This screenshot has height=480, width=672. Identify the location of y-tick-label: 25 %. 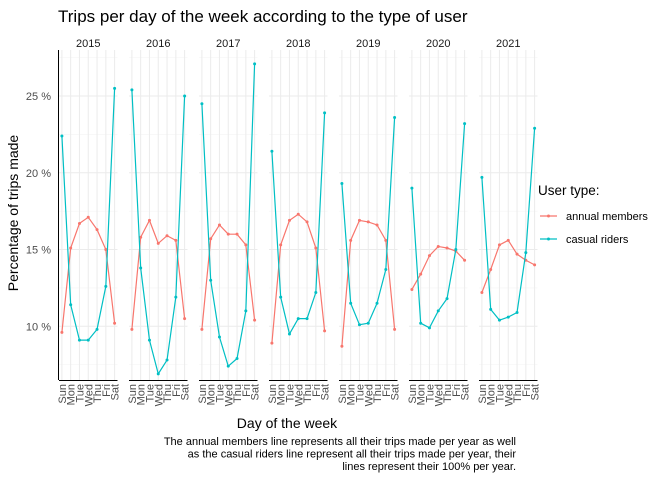
(38, 97).